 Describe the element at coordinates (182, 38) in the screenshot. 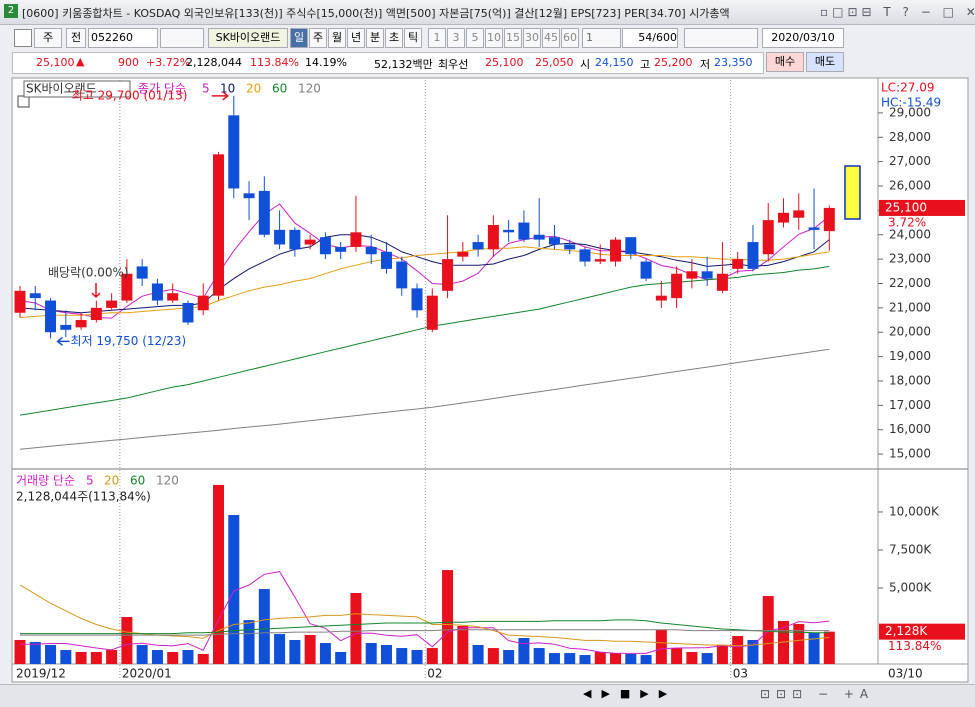

I see `tool-icons` at that location.